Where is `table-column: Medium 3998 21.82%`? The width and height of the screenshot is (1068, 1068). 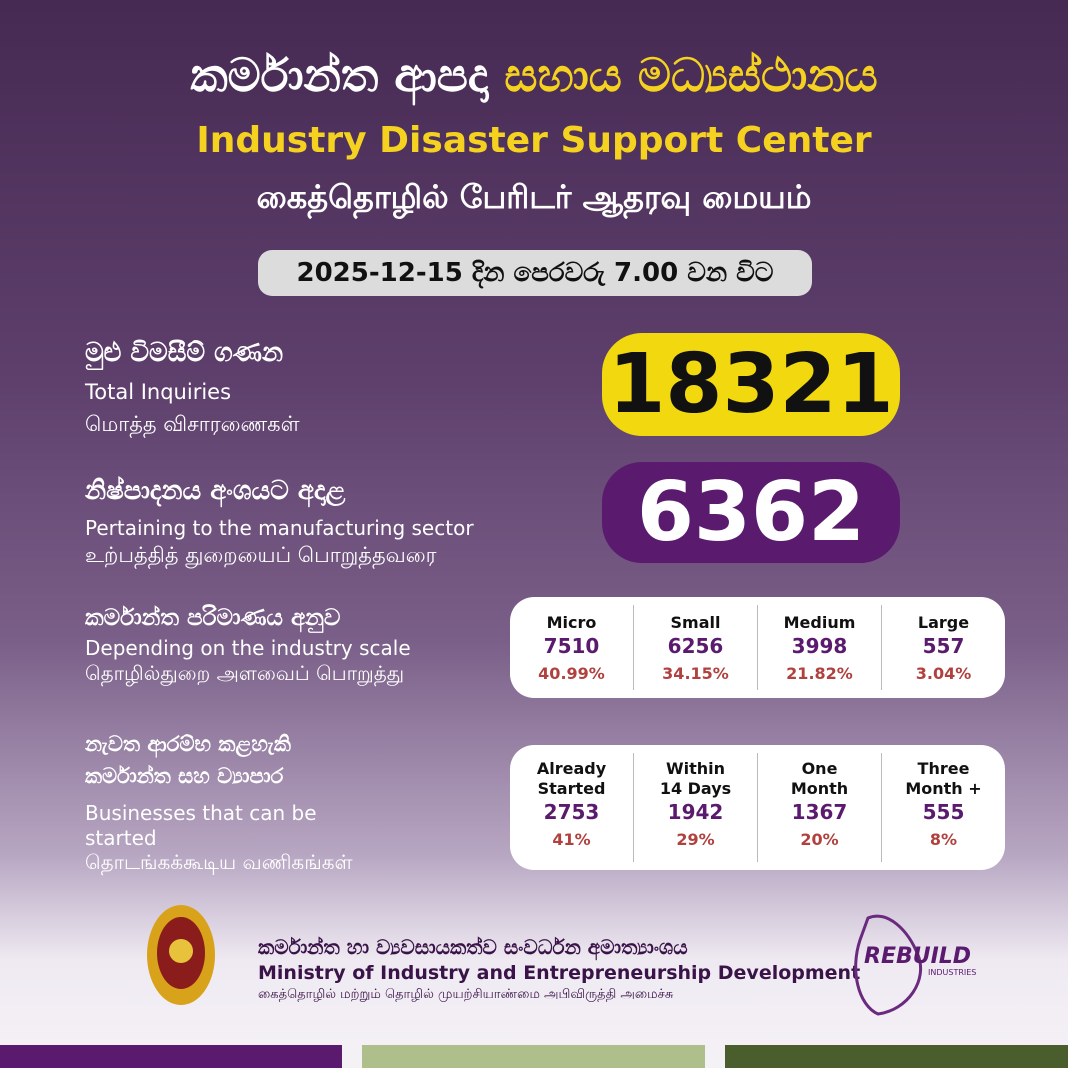 table-column: Medium 3998 21.82% is located at coordinates (819, 647).